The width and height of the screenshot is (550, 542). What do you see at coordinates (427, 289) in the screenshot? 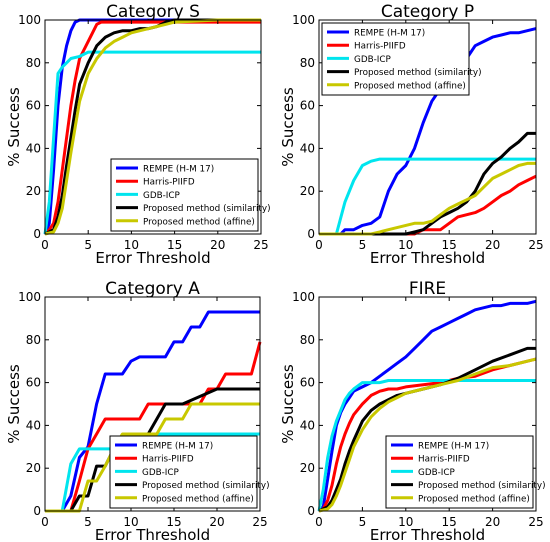
I see `chart-title: FIRE` at bounding box center [427, 289].